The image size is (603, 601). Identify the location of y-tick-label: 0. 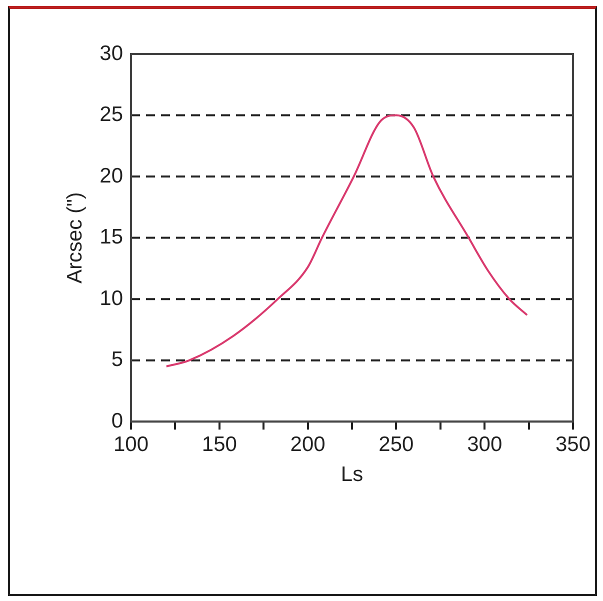
(117, 420).